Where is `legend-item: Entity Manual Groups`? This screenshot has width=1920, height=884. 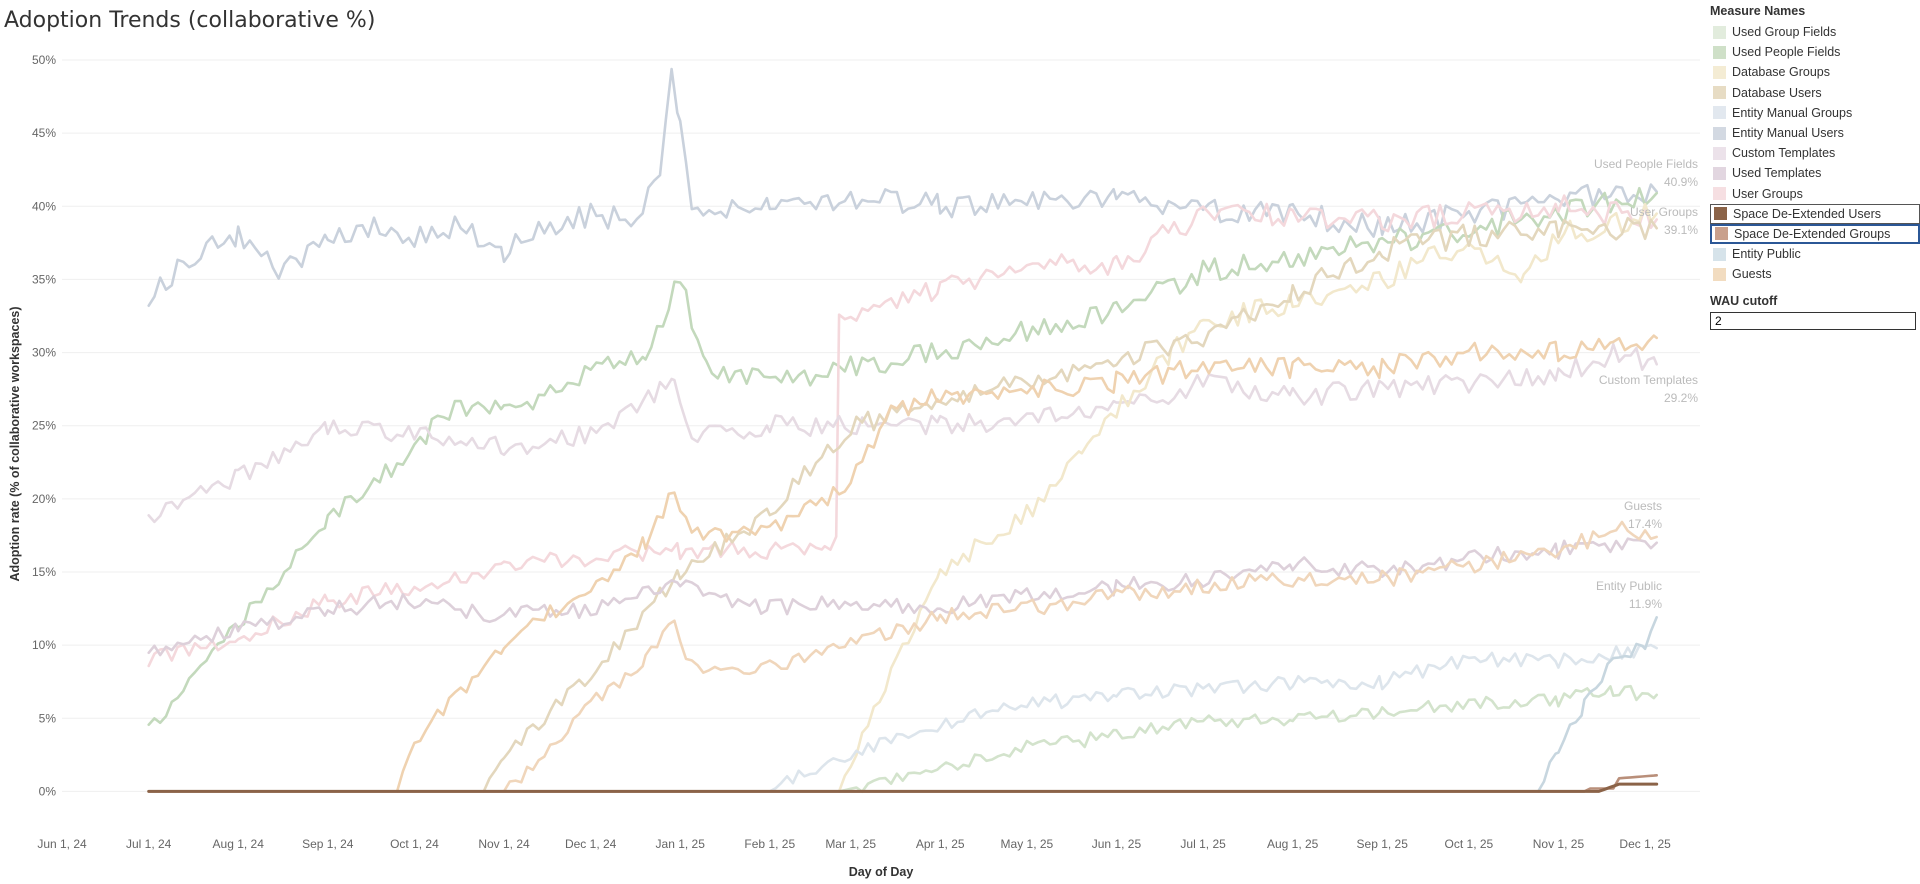
legend-item: Entity Manual Groups is located at coordinates (1815, 113).